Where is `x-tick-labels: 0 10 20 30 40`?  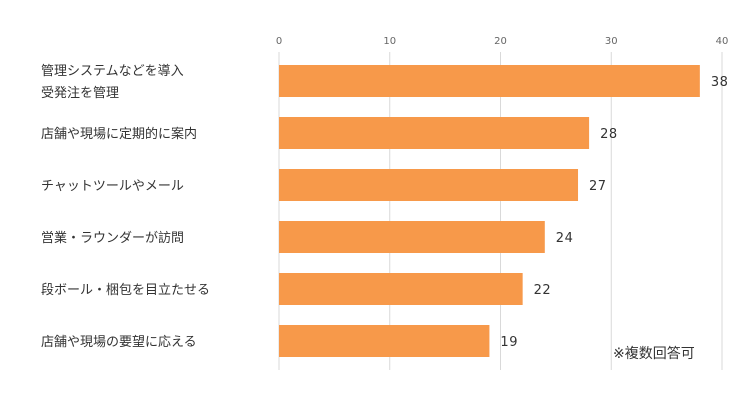 x-tick-labels: 0 10 20 30 40 is located at coordinates (502, 41).